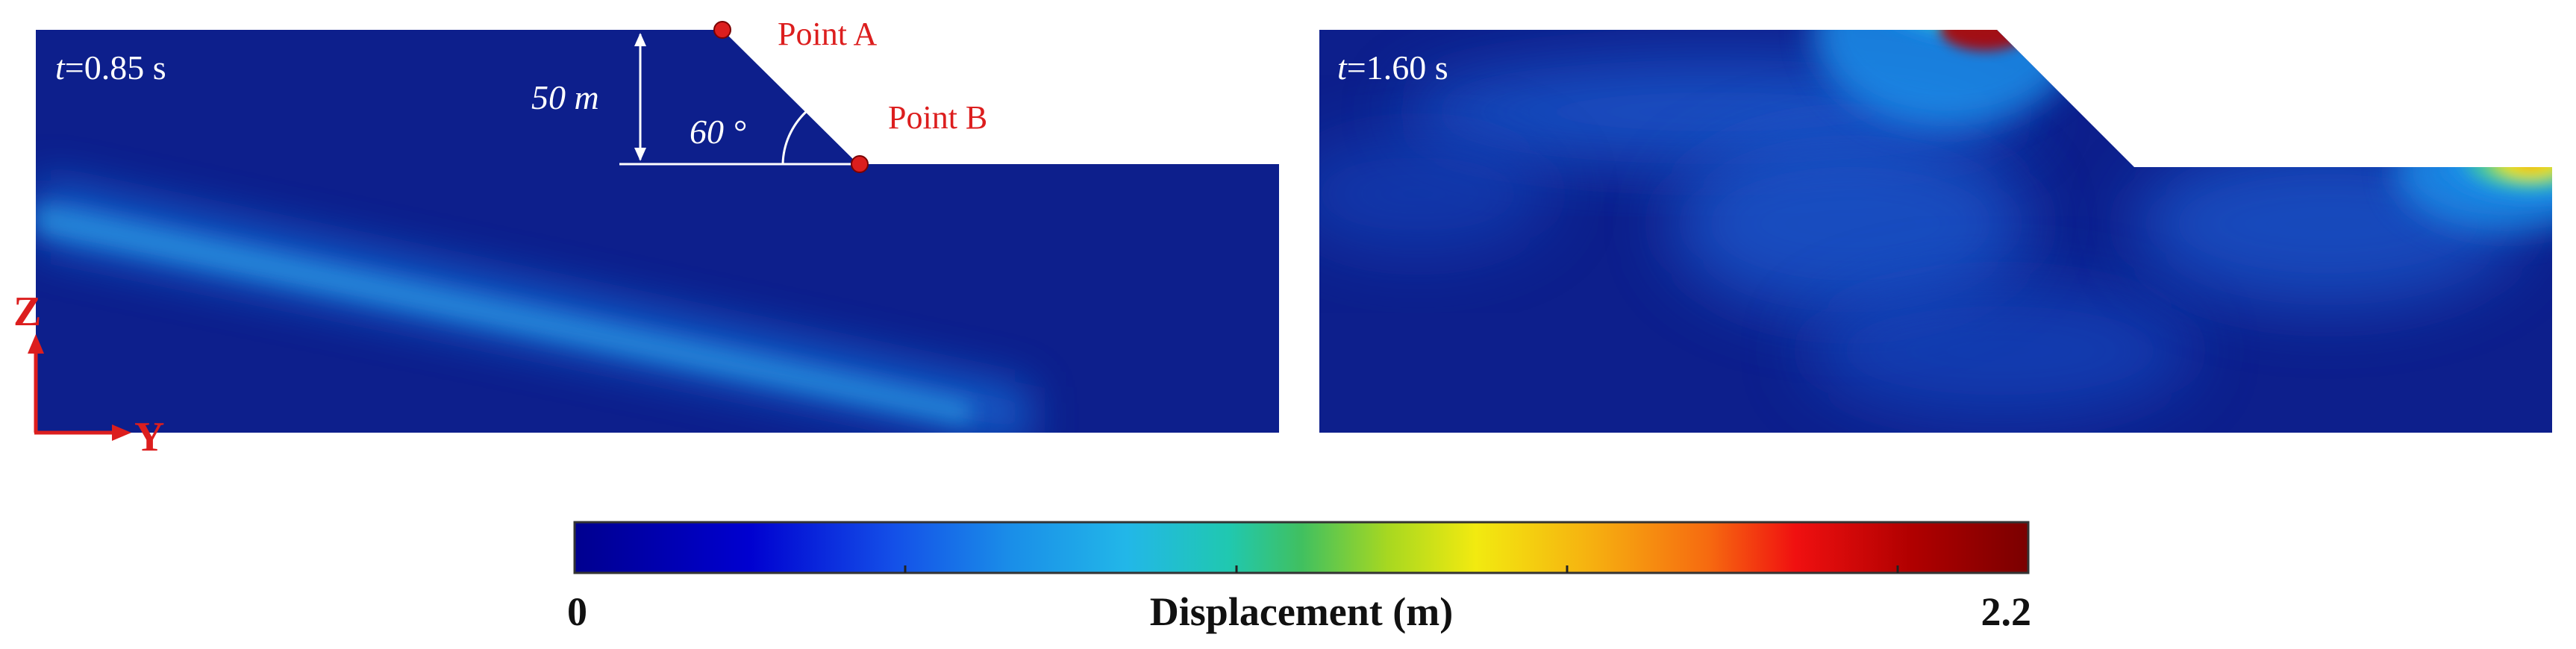 The image size is (2576, 649). Describe the element at coordinates (640, 154) in the screenshot. I see `dimension-arrow-down` at that location.